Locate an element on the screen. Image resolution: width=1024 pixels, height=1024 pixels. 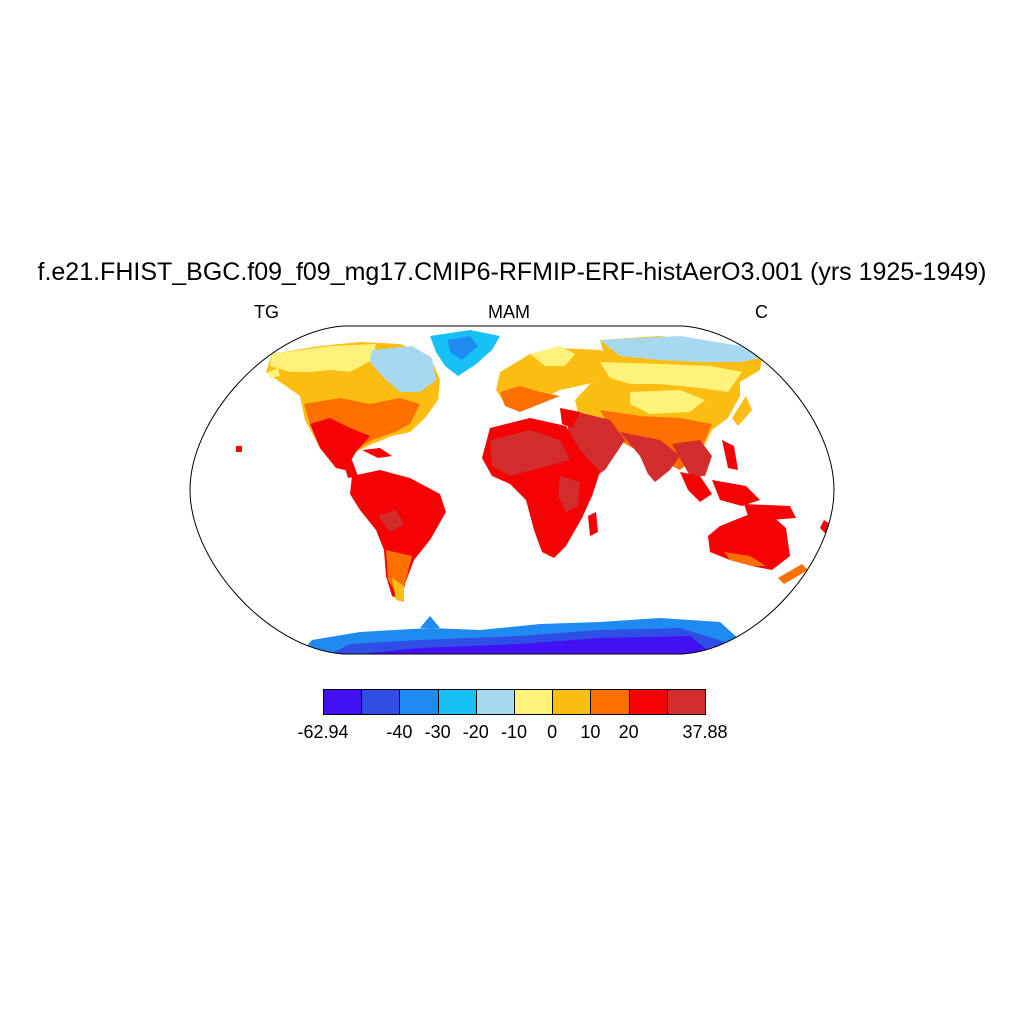
europe is located at coordinates (558, 379).